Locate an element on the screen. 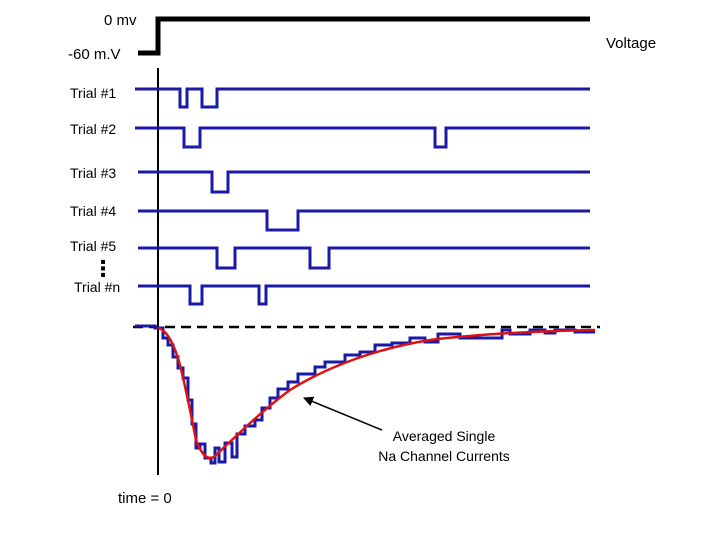 The image size is (720, 540). annotation-line-1: Averaged Single is located at coordinates (444, 436).